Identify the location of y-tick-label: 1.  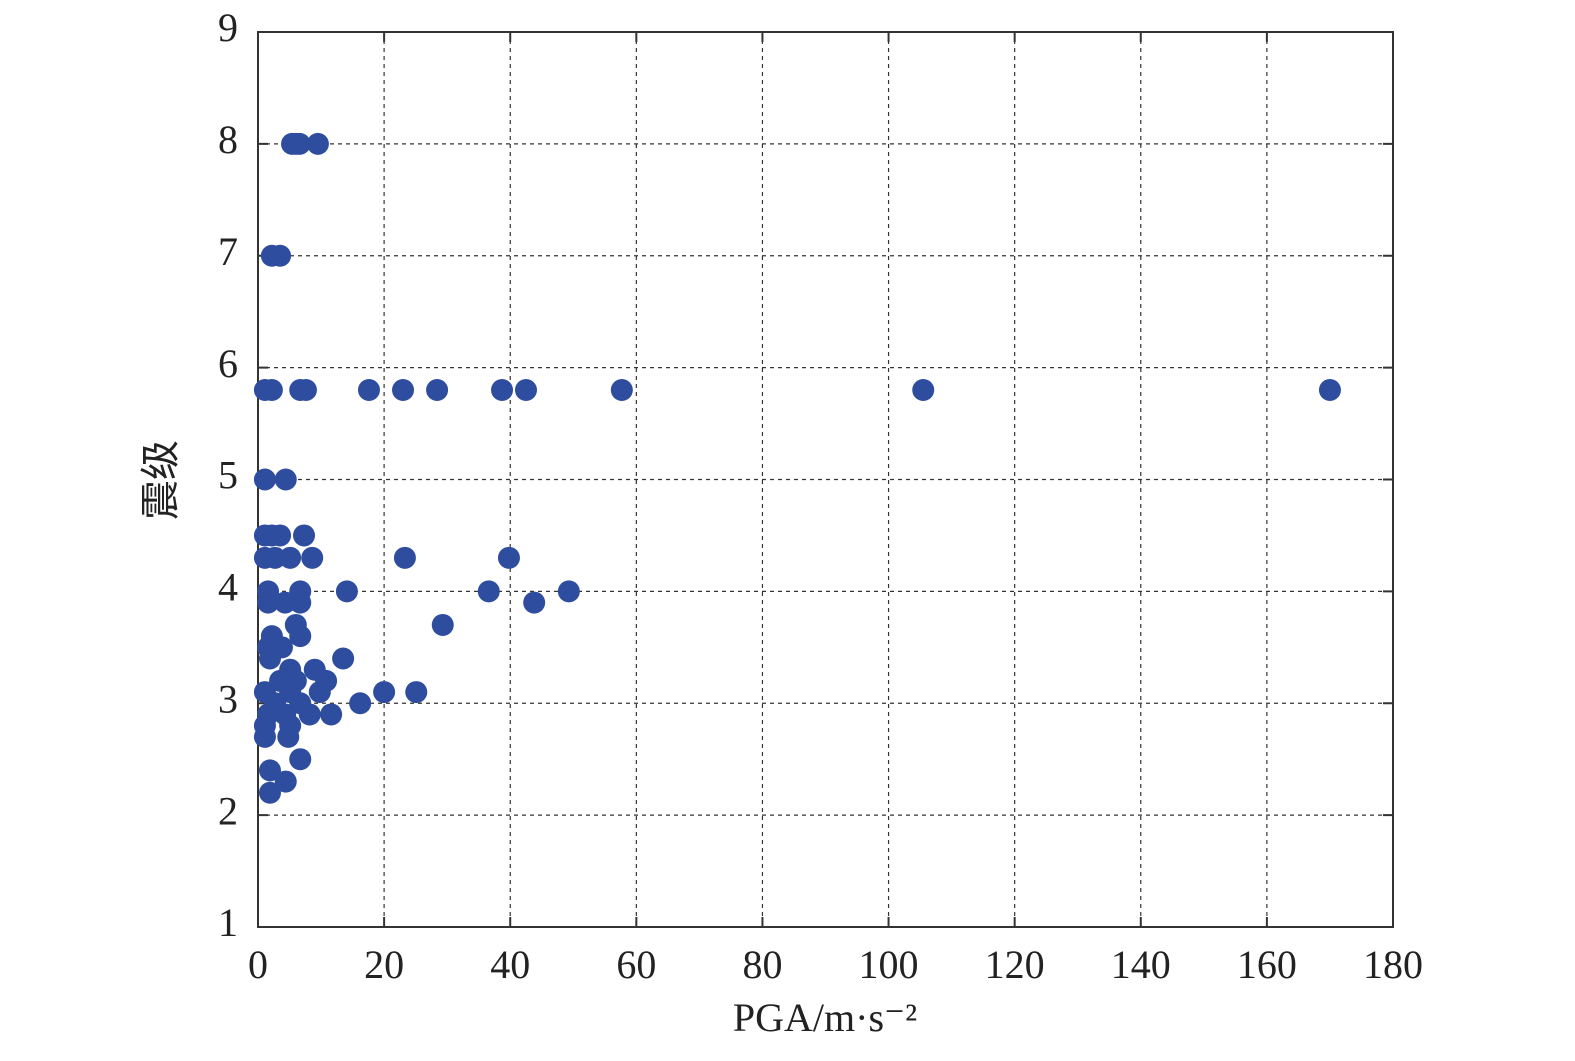
(228, 922).